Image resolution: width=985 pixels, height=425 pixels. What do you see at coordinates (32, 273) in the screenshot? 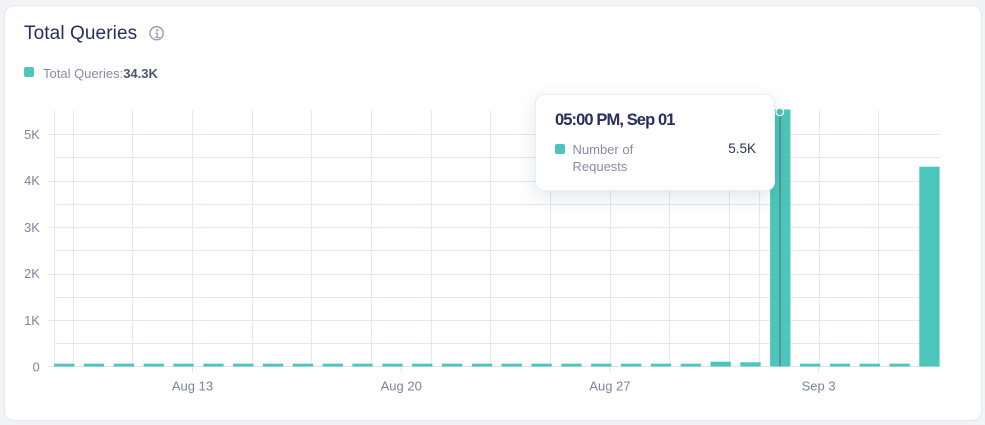
I see `svg-text: 2K` at bounding box center [32, 273].